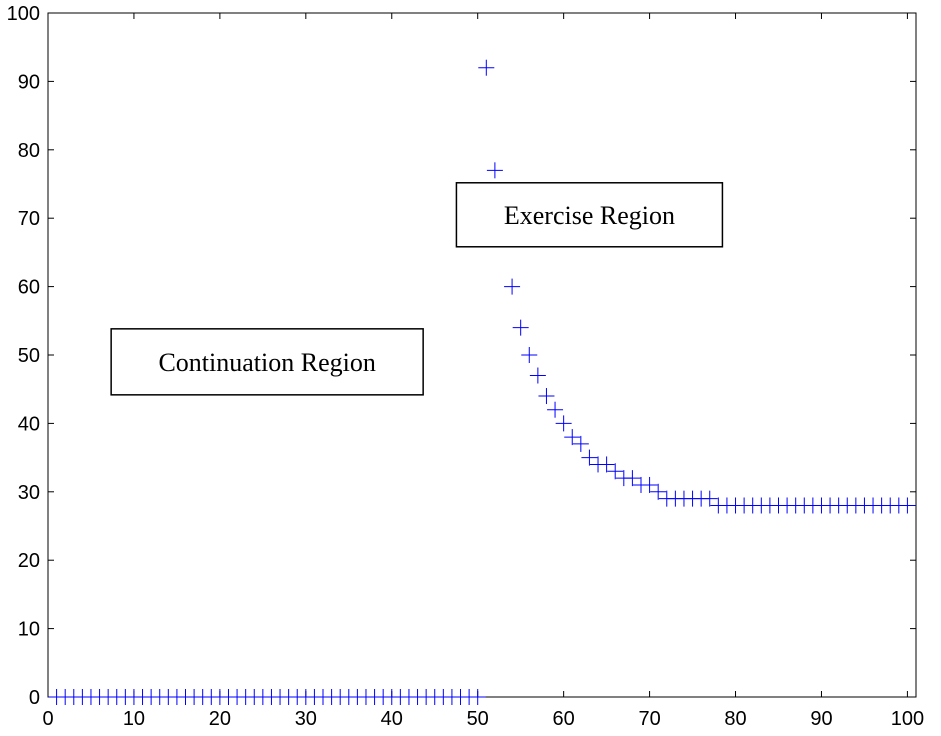 The image size is (941, 736). Describe the element at coordinates (29, 630) in the screenshot. I see `y-tick-label: 10` at that location.